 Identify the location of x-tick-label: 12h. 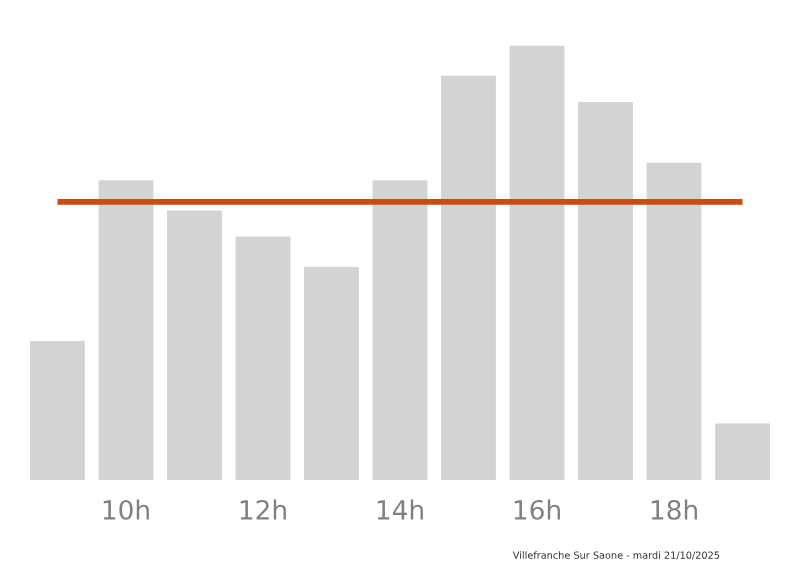
(263, 509).